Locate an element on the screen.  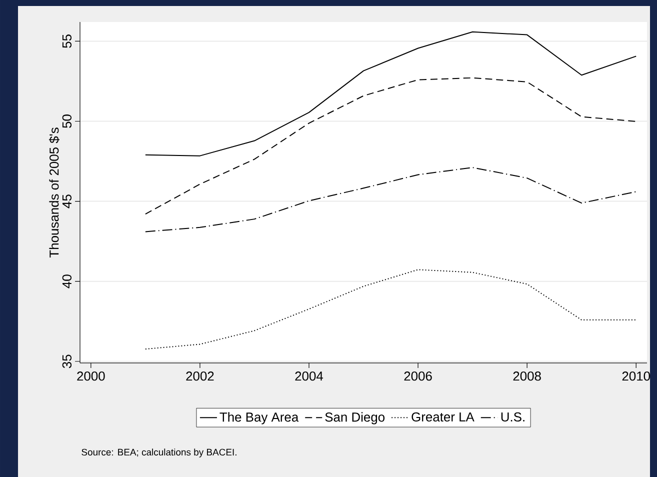
legend-label: Greater LA is located at coordinates (443, 417).